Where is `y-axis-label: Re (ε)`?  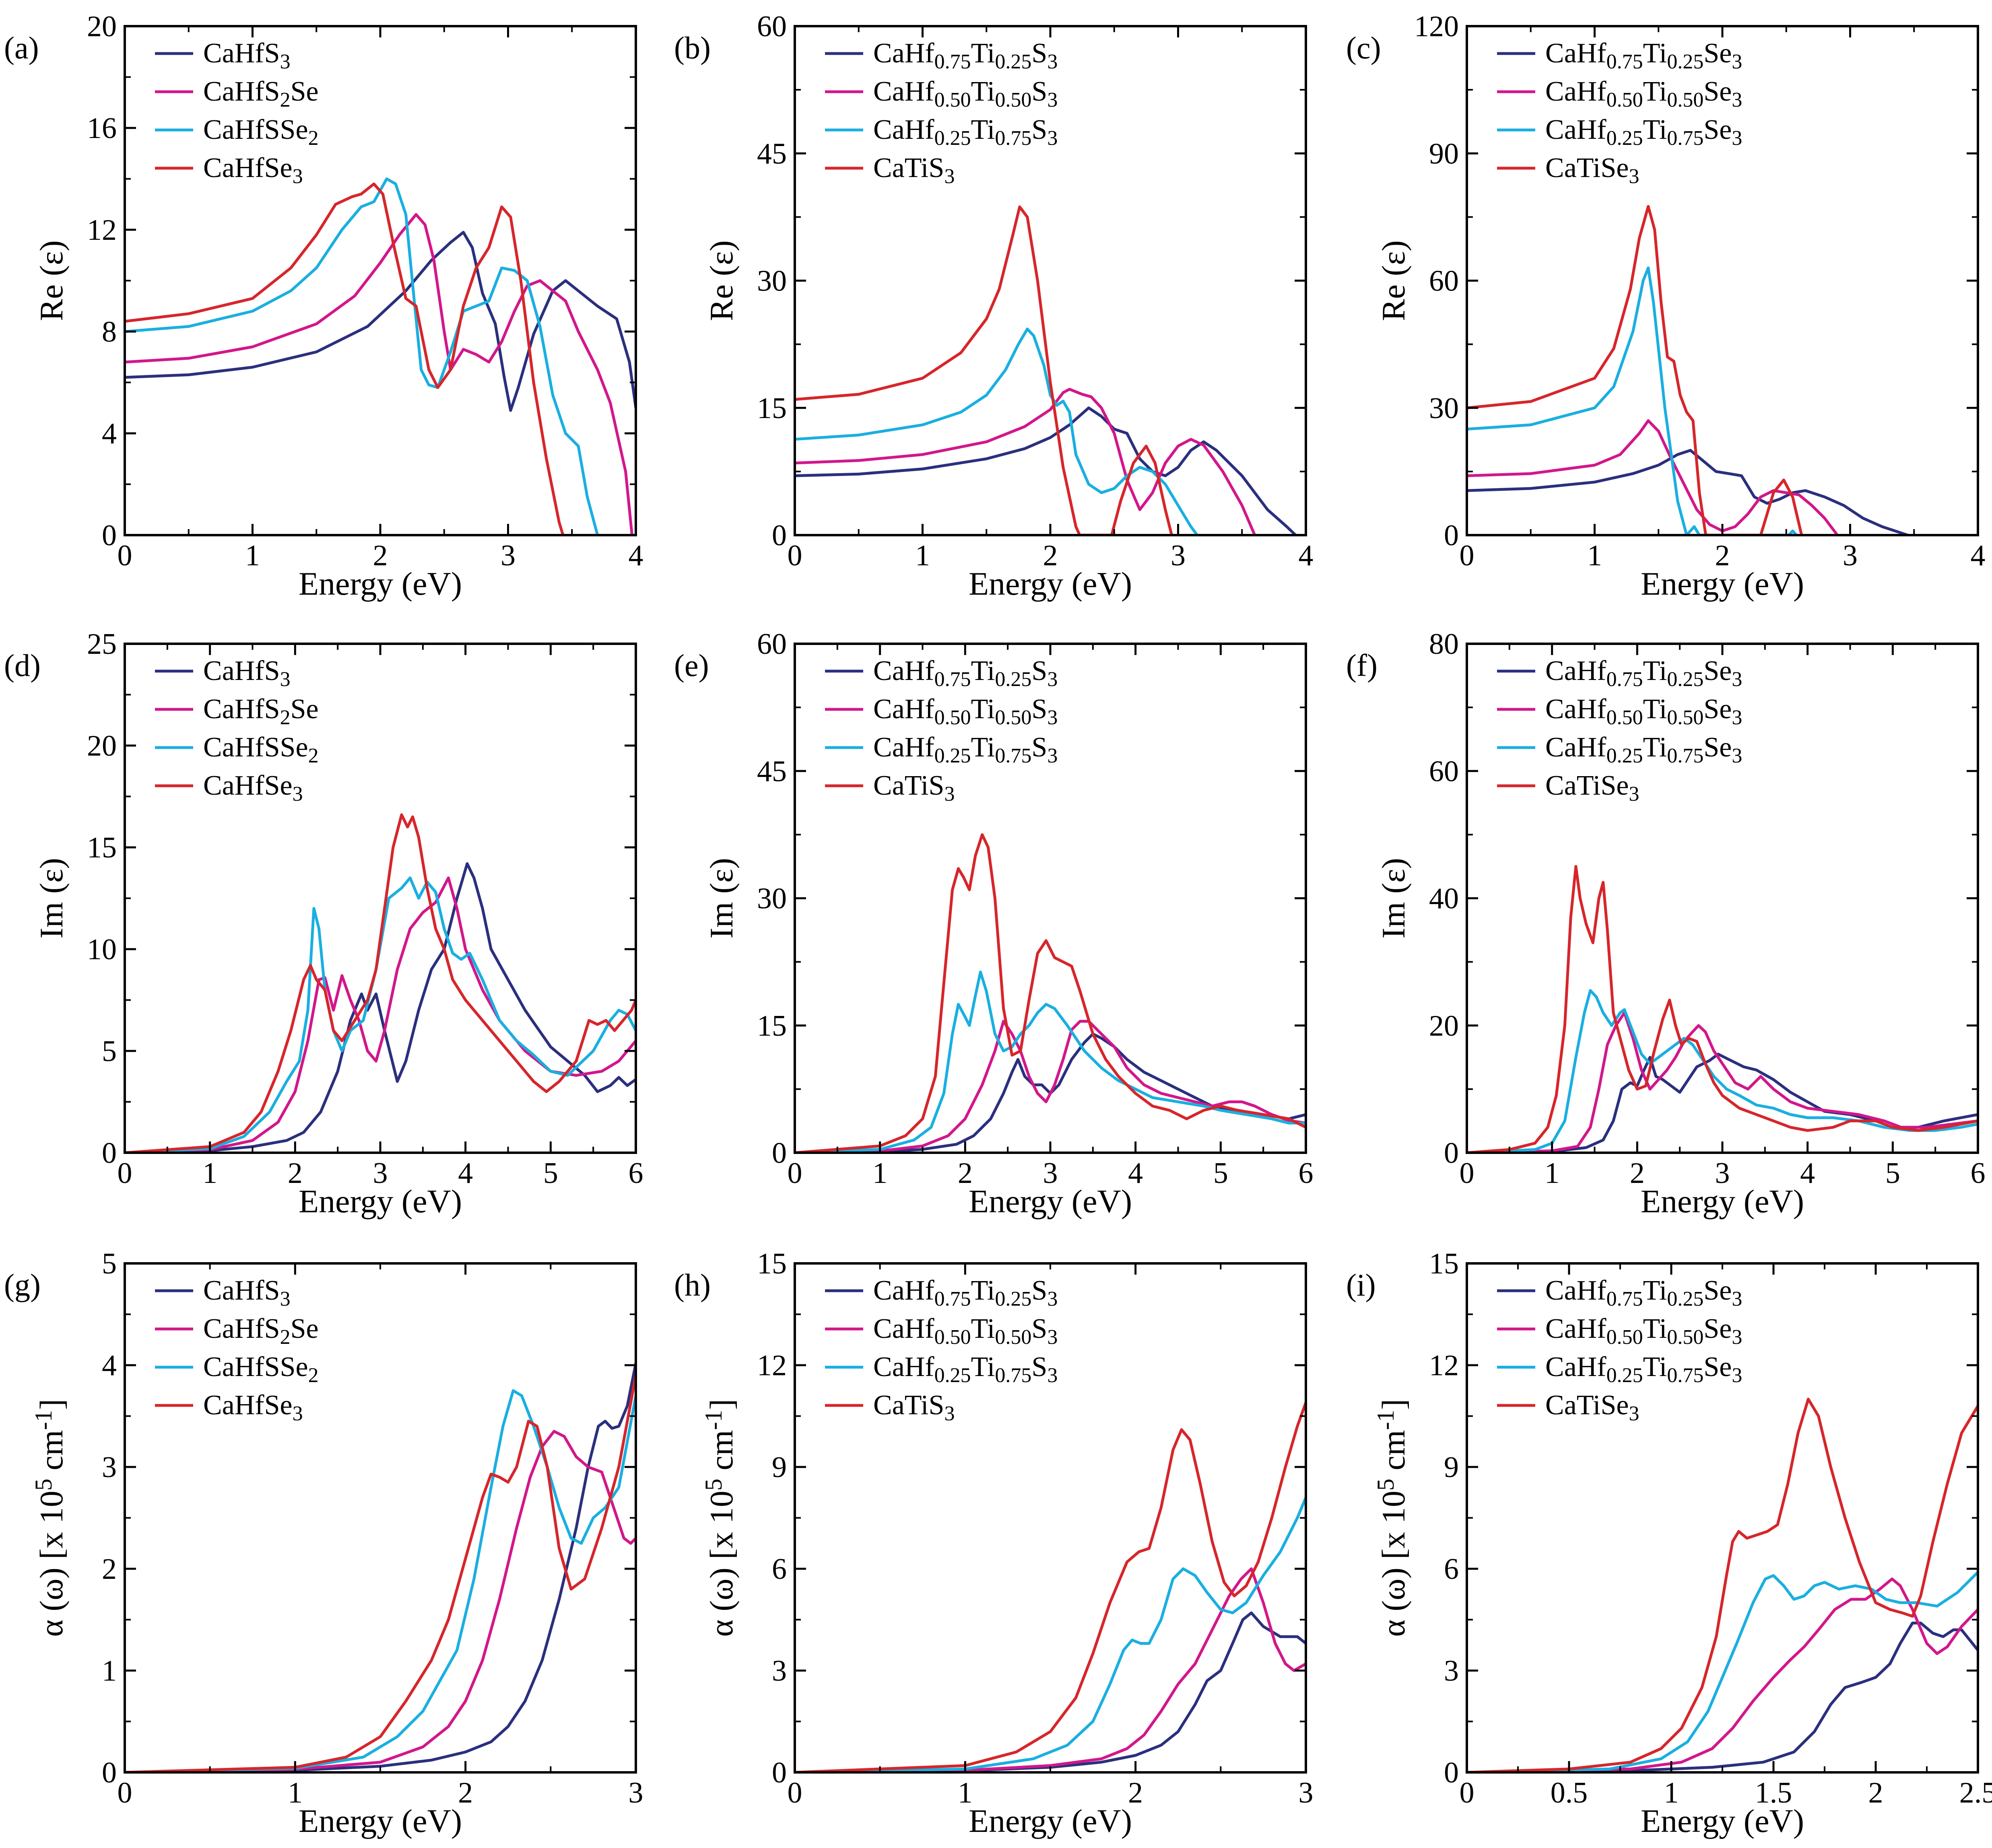
y-axis-label: Re (ε) is located at coordinates (51, 280).